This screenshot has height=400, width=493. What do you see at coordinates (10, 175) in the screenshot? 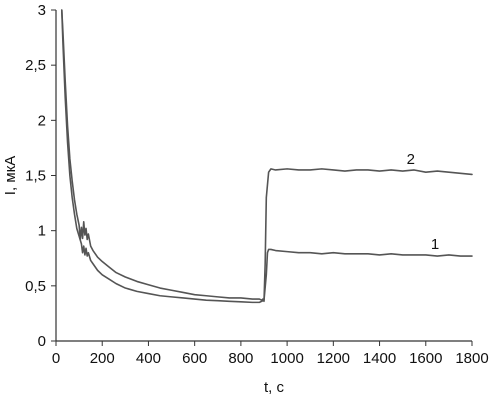
I see `y-axis-title: I, мкА` at bounding box center [10, 175].